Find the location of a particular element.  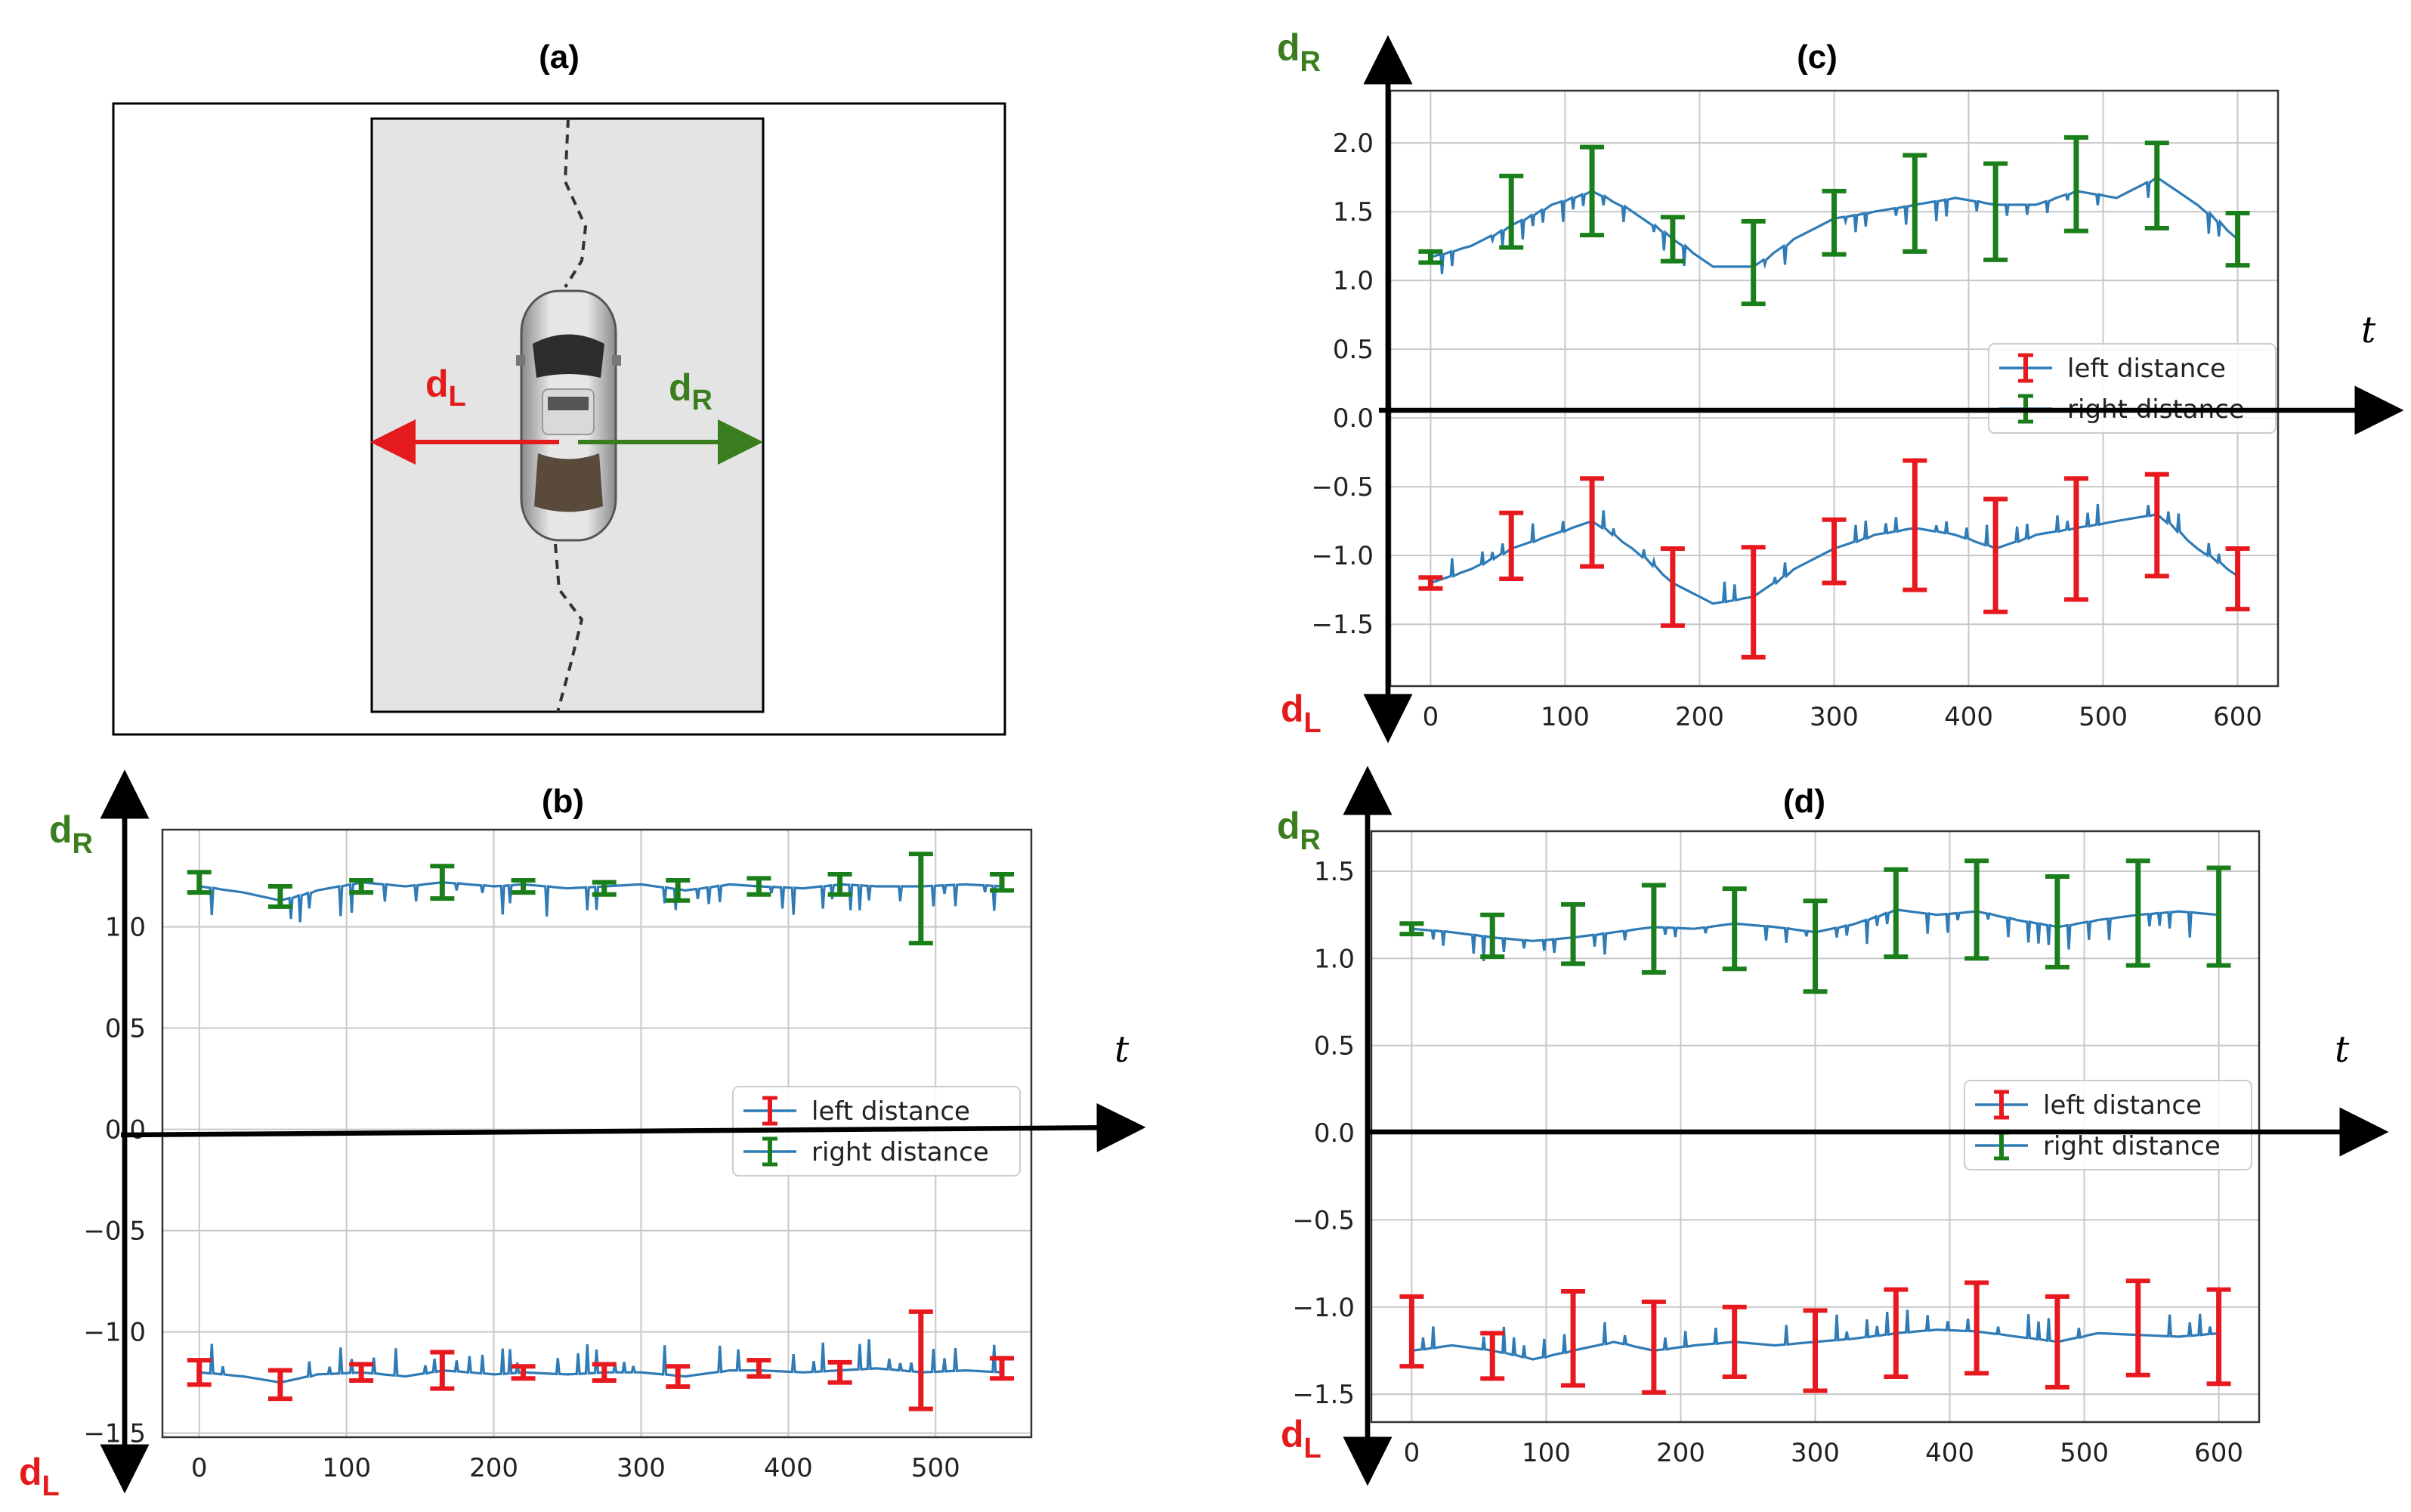

plot-frame is located at coordinates (1816, 1127).